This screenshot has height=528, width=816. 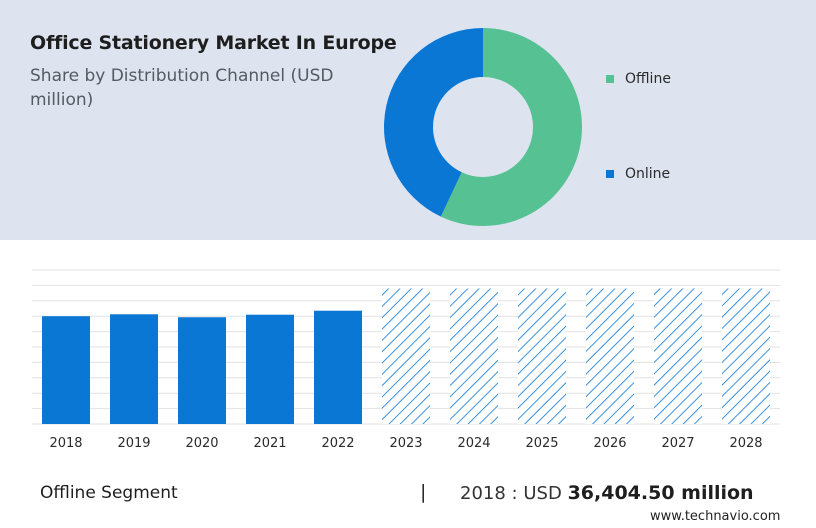 I want to click on legend-item-offline: Offline, so click(x=638, y=79).